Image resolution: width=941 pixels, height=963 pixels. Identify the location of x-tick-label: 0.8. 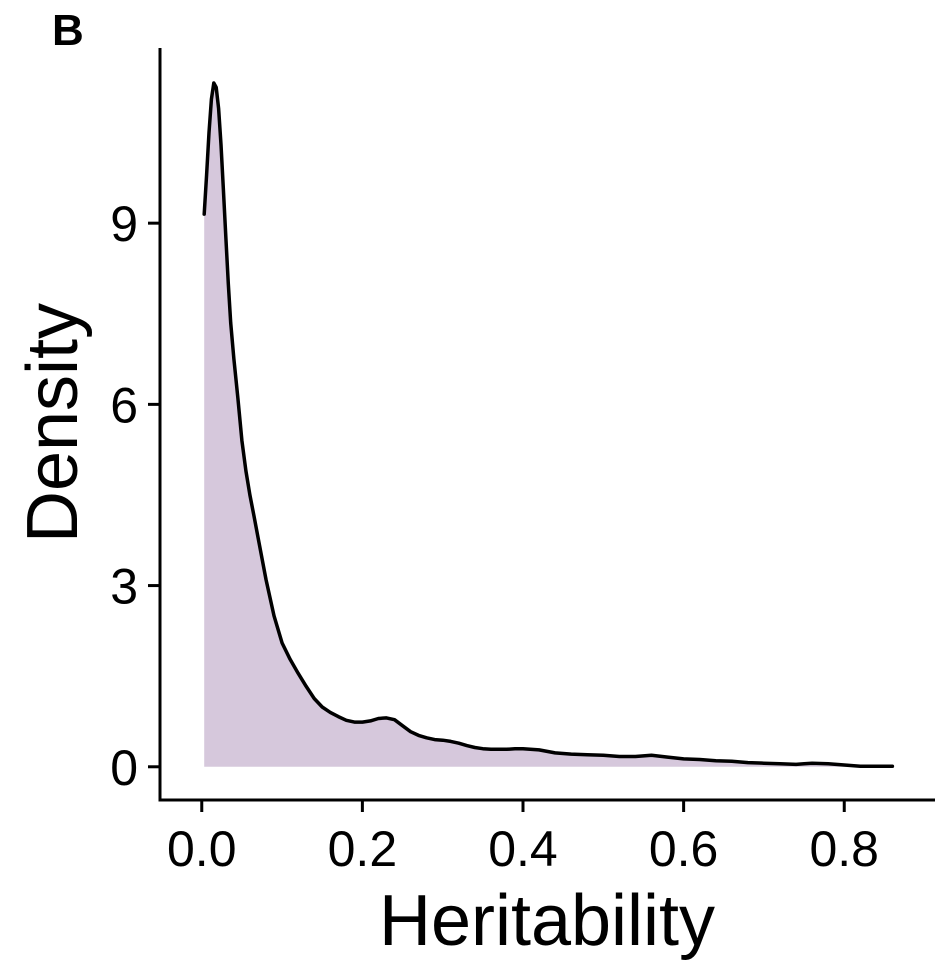
(844, 849).